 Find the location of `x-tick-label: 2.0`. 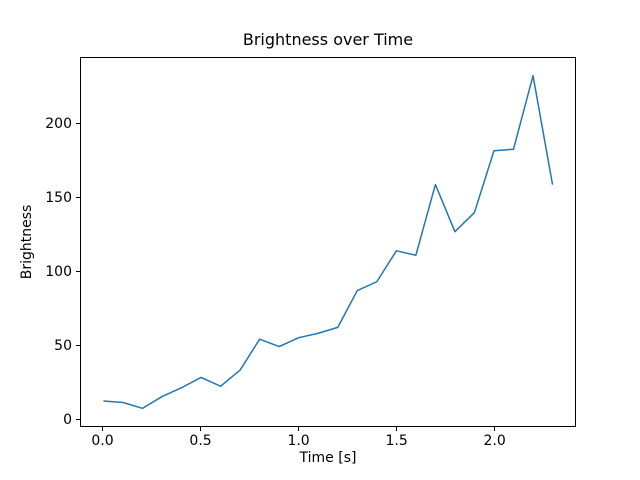

x-tick-label: 2.0 is located at coordinates (494, 441).